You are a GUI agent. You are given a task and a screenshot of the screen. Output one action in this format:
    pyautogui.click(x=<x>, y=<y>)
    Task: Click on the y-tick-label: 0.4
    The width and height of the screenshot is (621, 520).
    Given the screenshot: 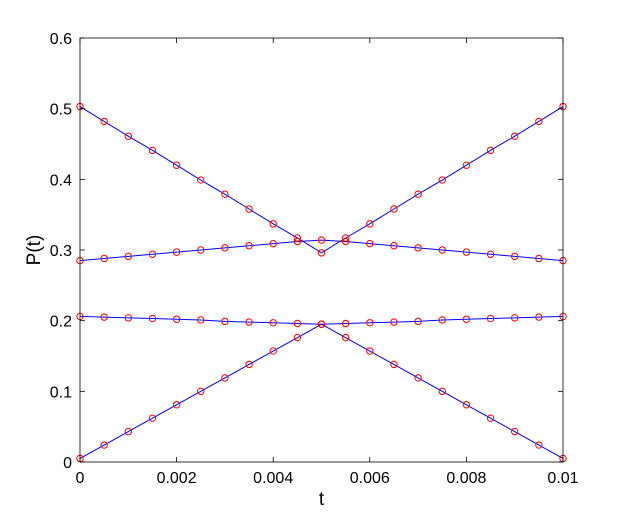 What is the action you would take?
    pyautogui.click(x=61, y=180)
    